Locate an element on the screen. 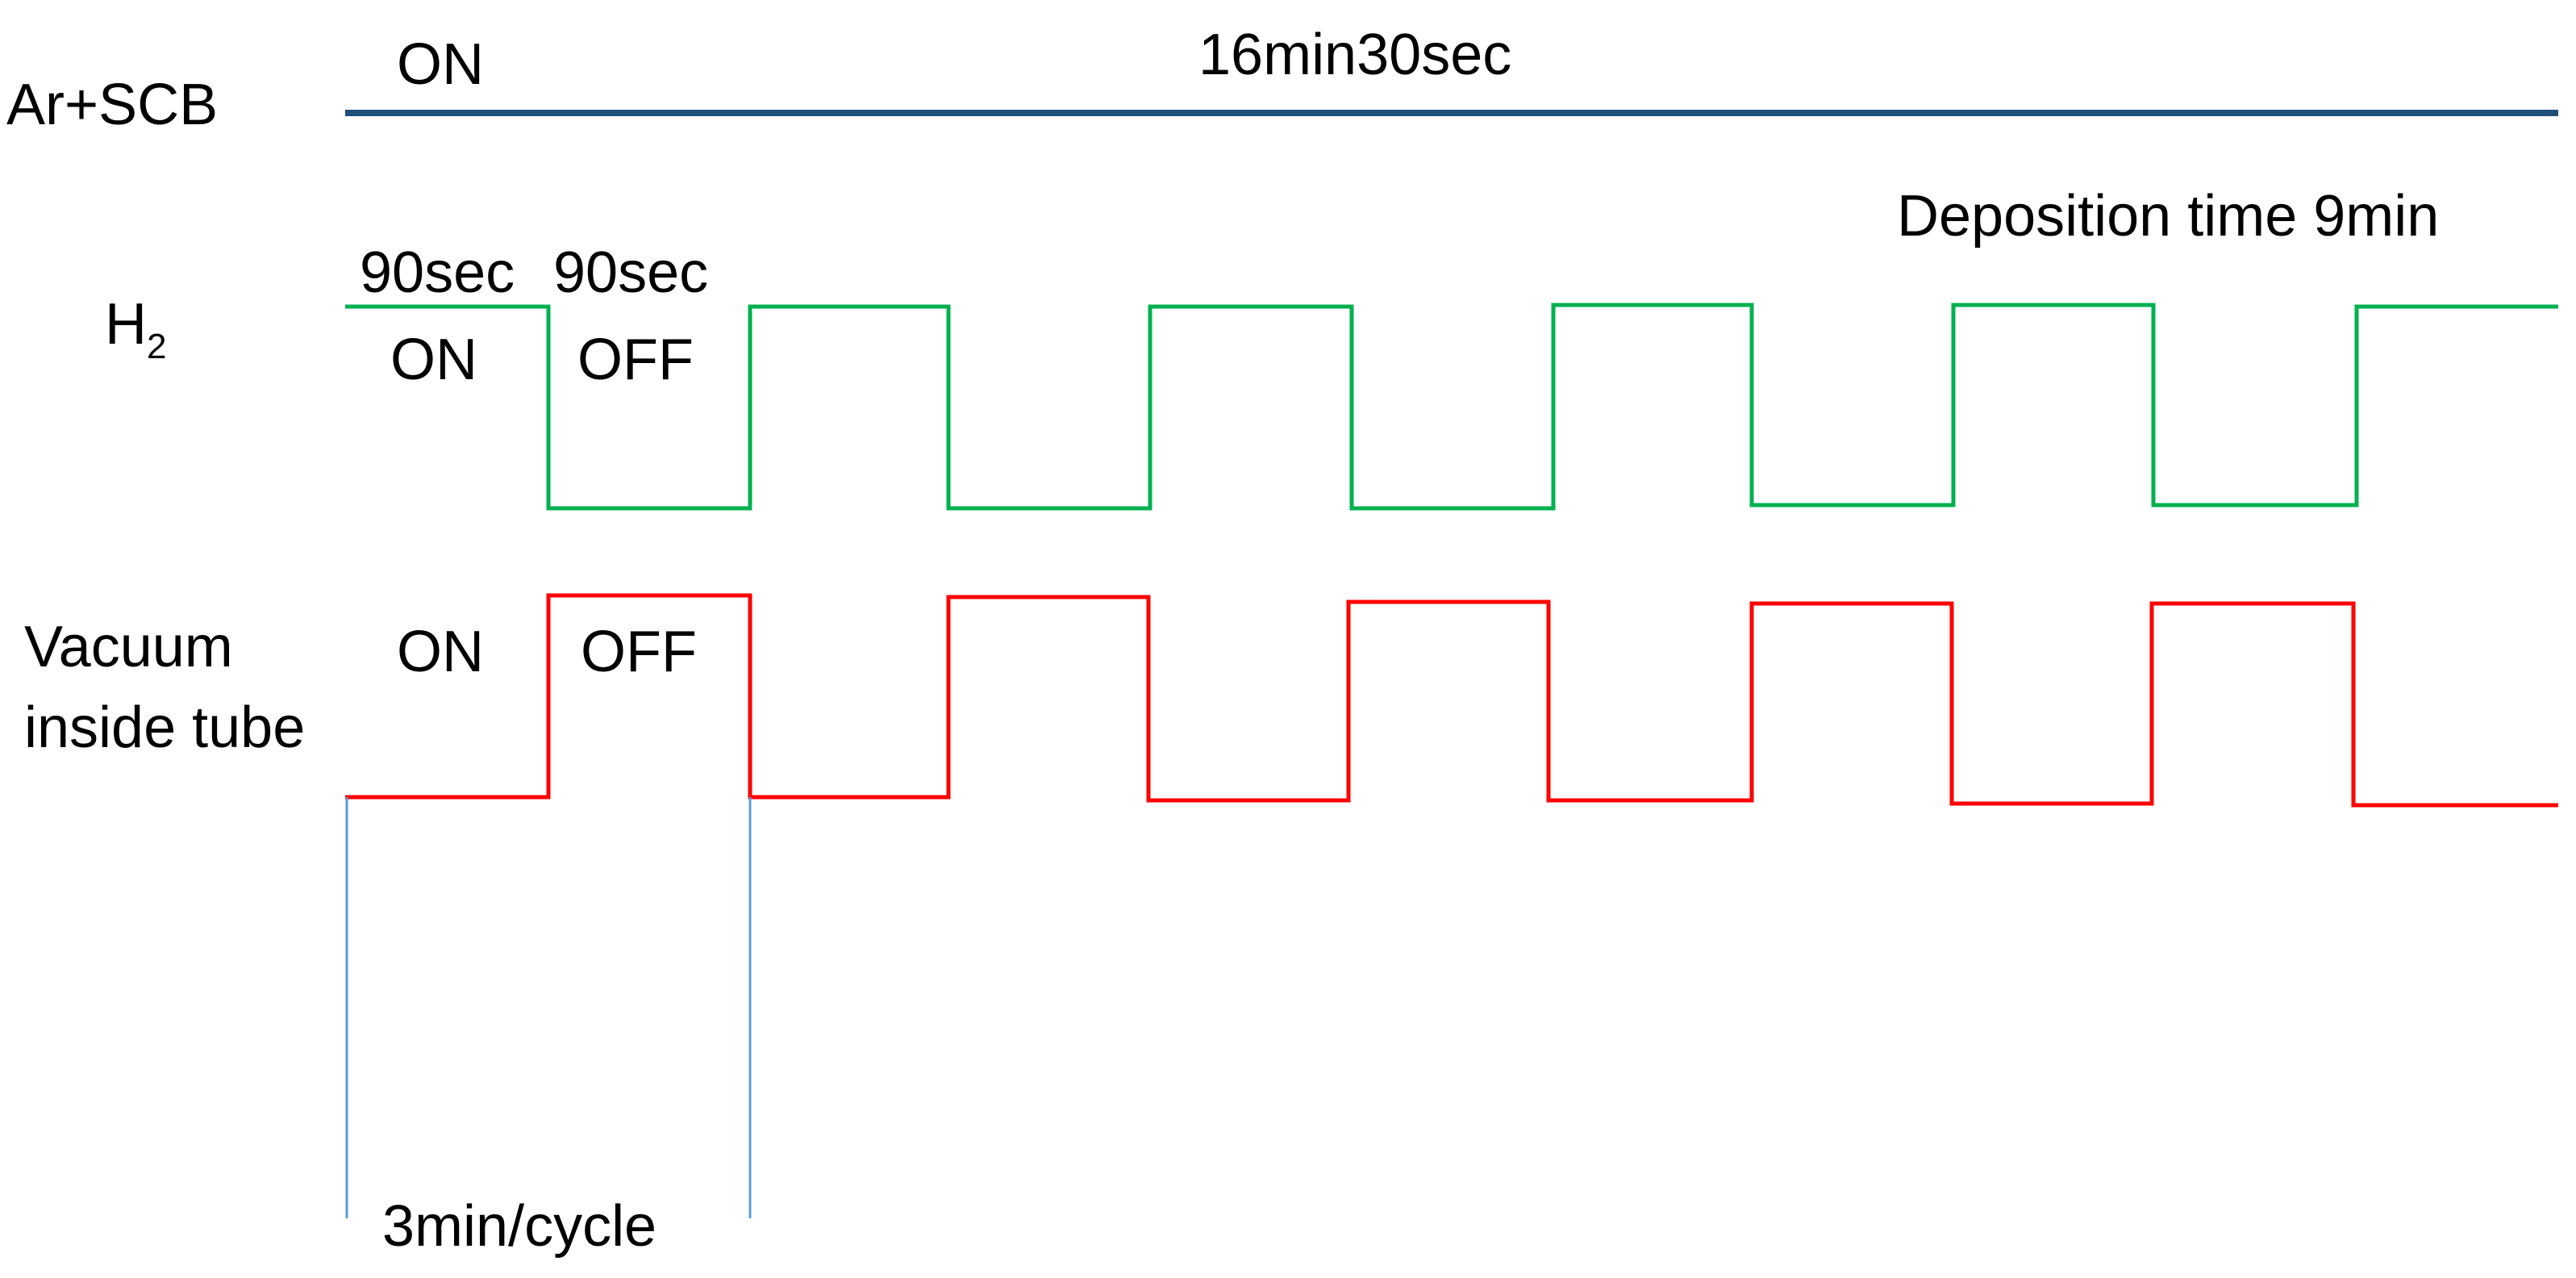 This screenshot has height=1278, width=2576. ar-scb-label: Ar+SCB is located at coordinates (112, 105).